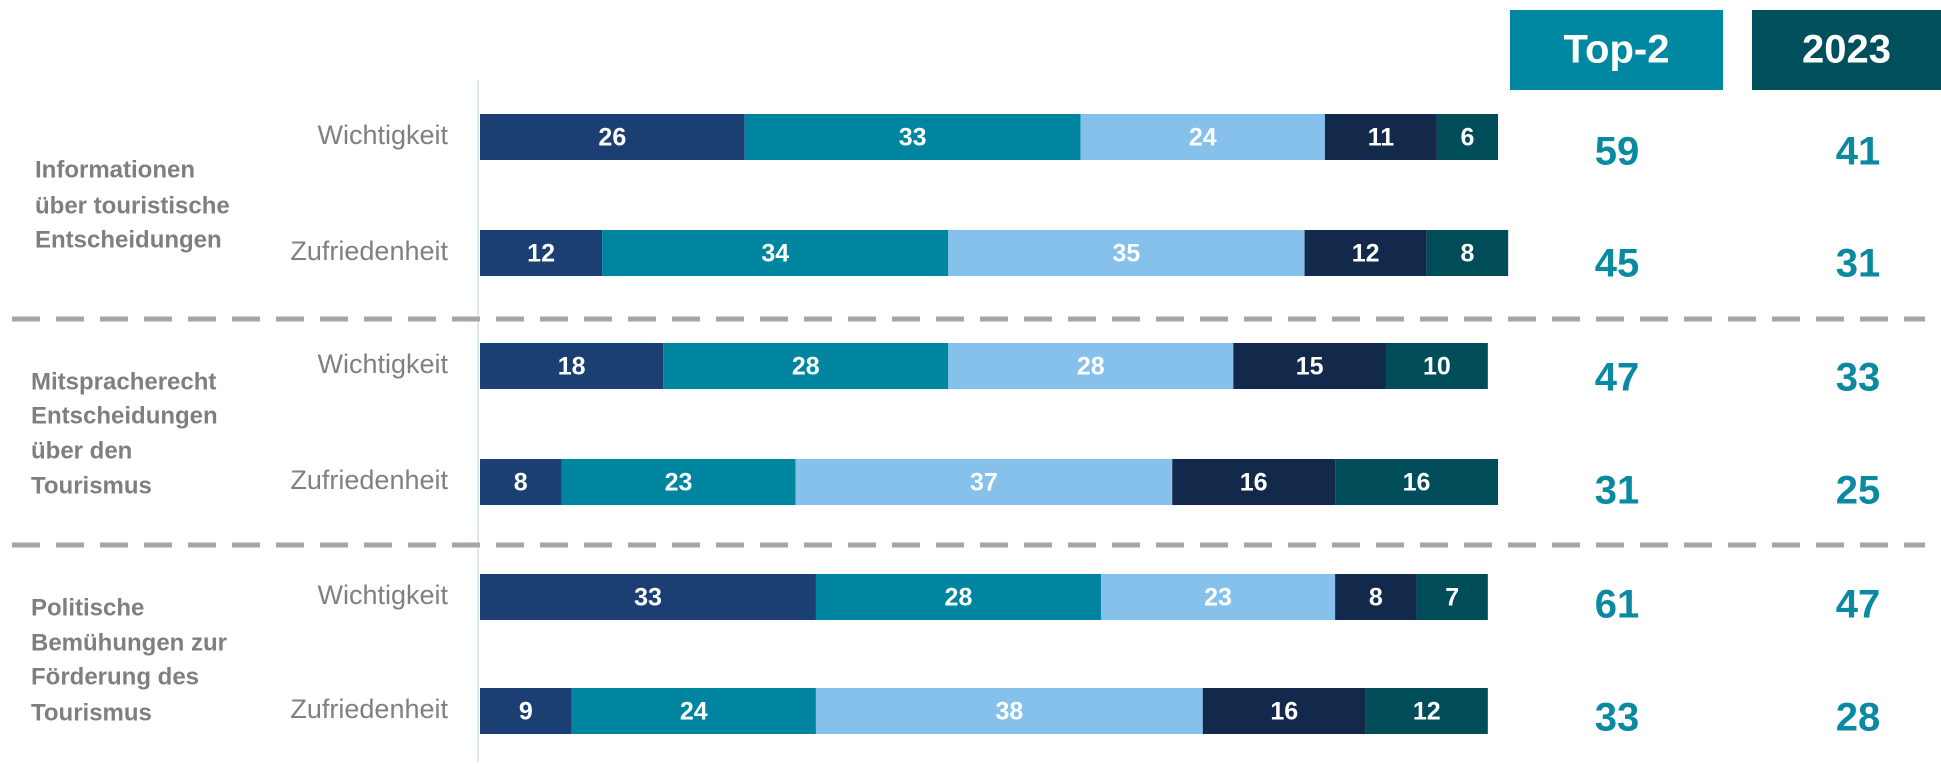 This screenshot has width=1941, height=764. What do you see at coordinates (129, 642) in the screenshot?
I see `group-label: Bemühungen zur` at bounding box center [129, 642].